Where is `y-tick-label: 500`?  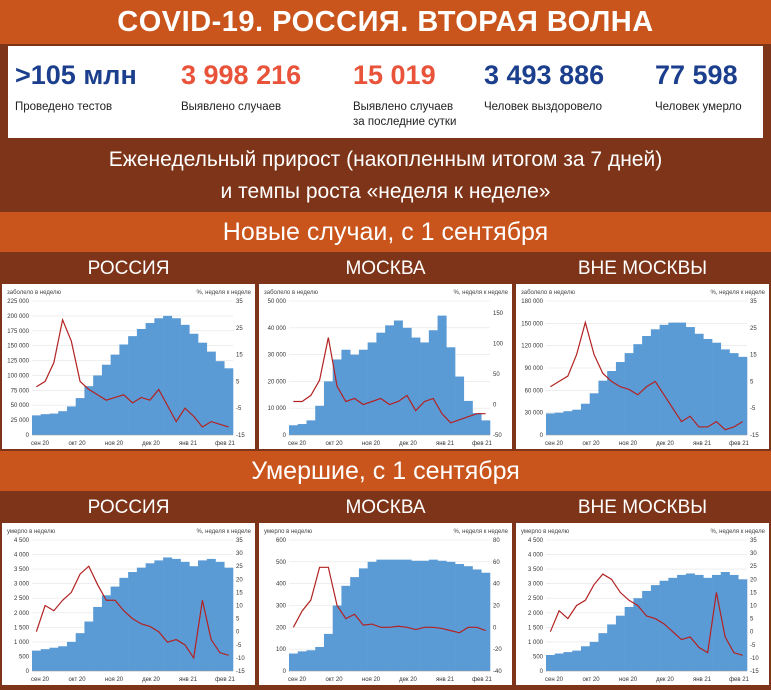
y-tick-label: 500 is located at coordinates (281, 563).